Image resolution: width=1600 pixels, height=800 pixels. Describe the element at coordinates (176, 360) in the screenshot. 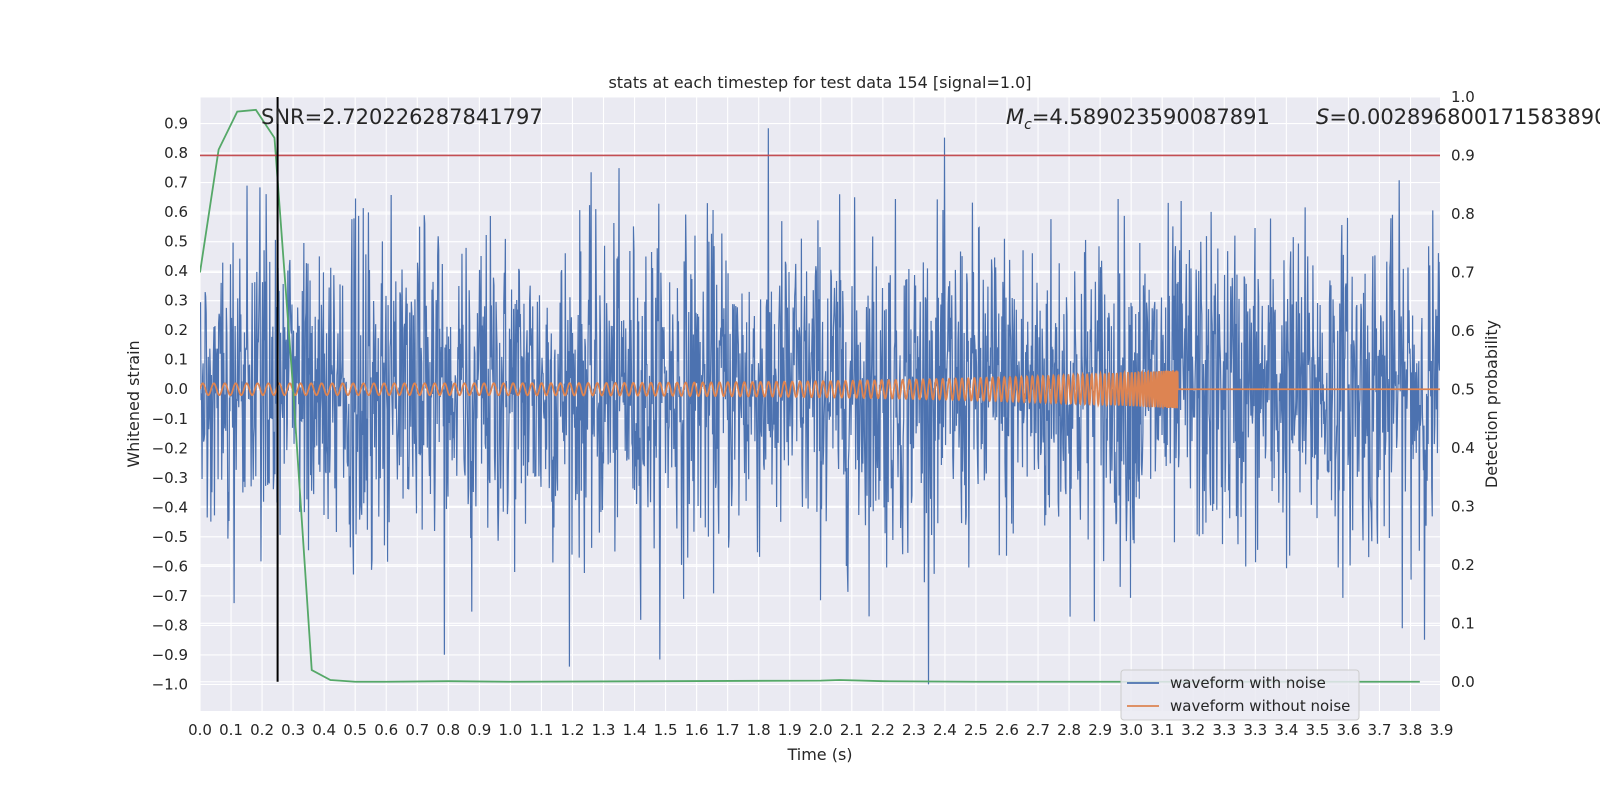

I see `y-tick-label-left: 0.1` at that location.